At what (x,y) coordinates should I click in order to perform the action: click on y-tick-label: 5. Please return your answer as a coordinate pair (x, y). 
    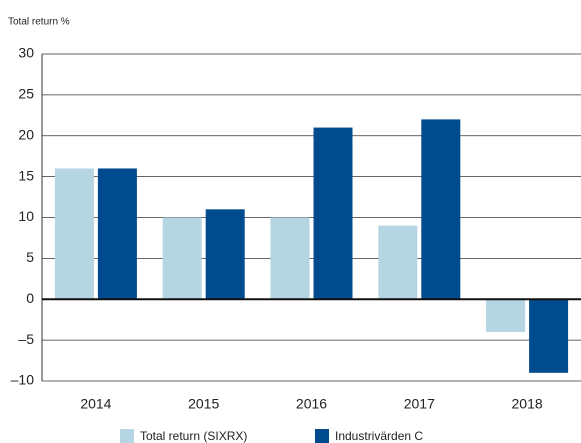
    Looking at the image, I should click on (30, 257).